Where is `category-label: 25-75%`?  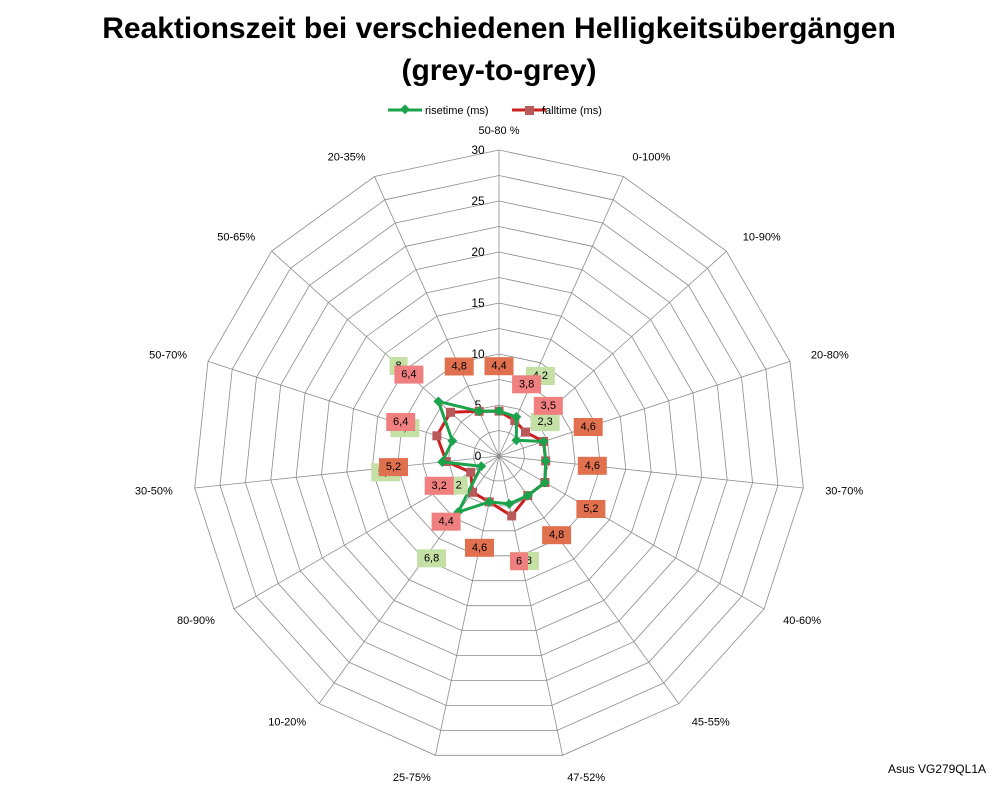 category-label: 25-75% is located at coordinates (412, 778).